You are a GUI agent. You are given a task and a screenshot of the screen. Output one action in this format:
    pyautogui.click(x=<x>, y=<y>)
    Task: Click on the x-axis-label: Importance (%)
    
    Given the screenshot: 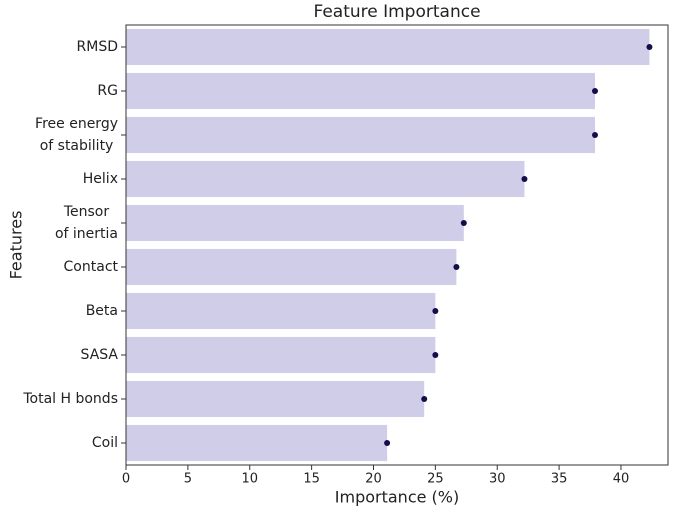 What is the action you would take?
    pyautogui.click(x=397, y=497)
    